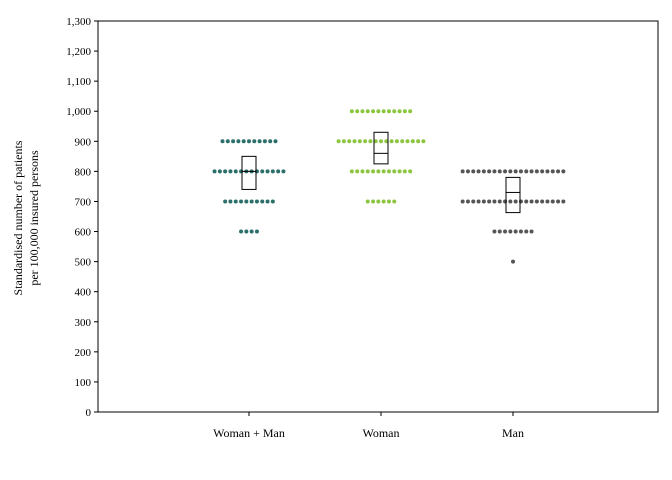  Describe the element at coordinates (83, 383) in the screenshot. I see `y-tick-label: 100` at that location.